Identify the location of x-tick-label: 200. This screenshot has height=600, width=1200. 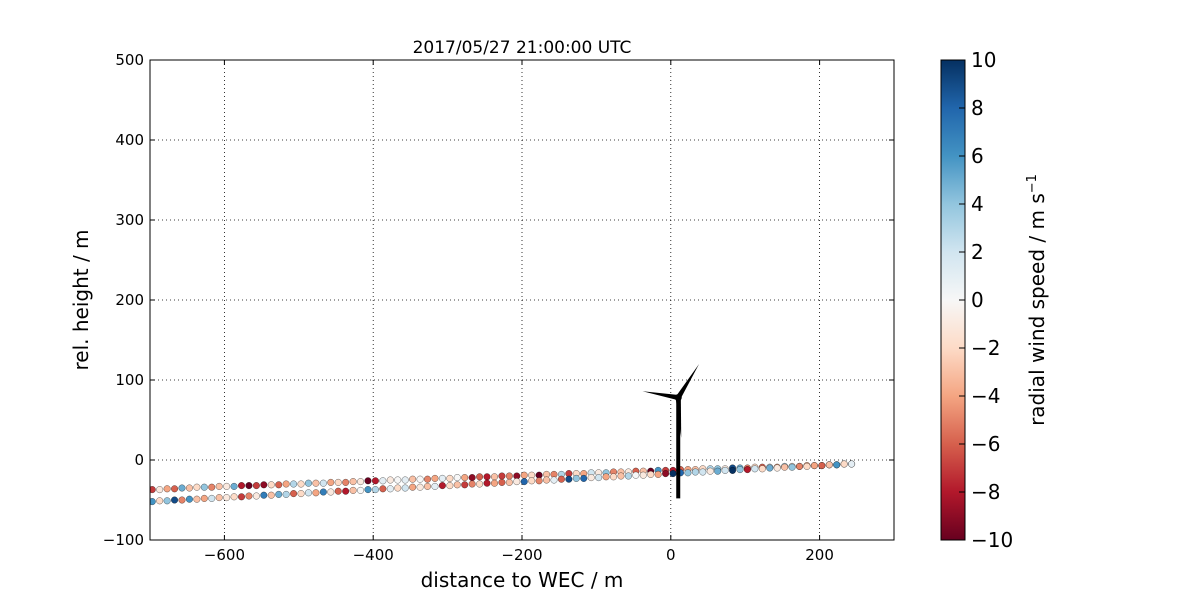
(819, 555).